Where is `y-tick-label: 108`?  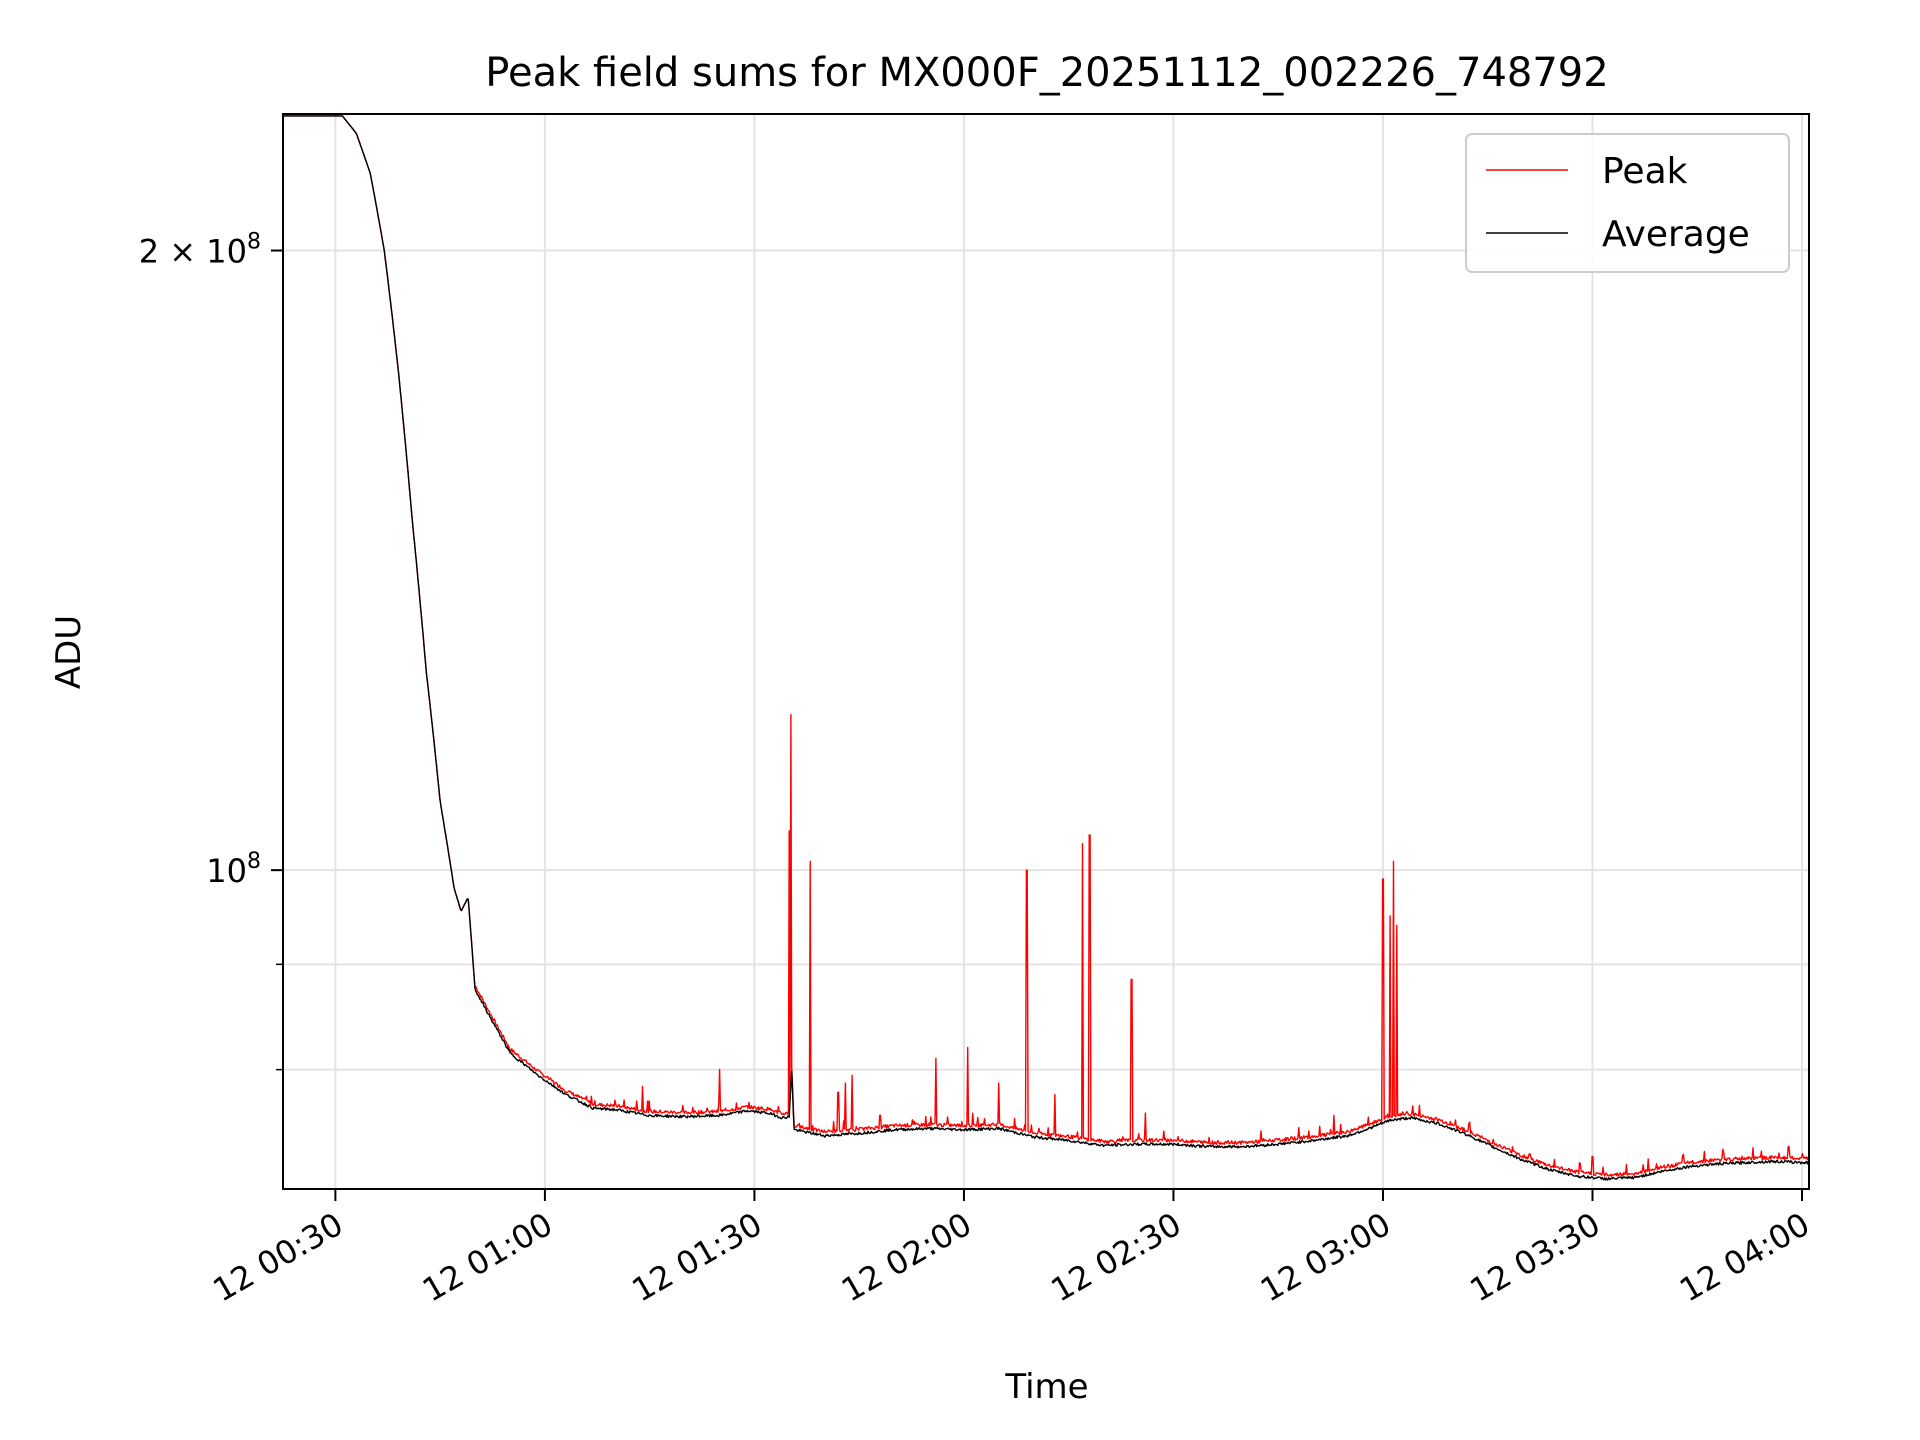 y-tick-label: 108 is located at coordinates (233, 869).